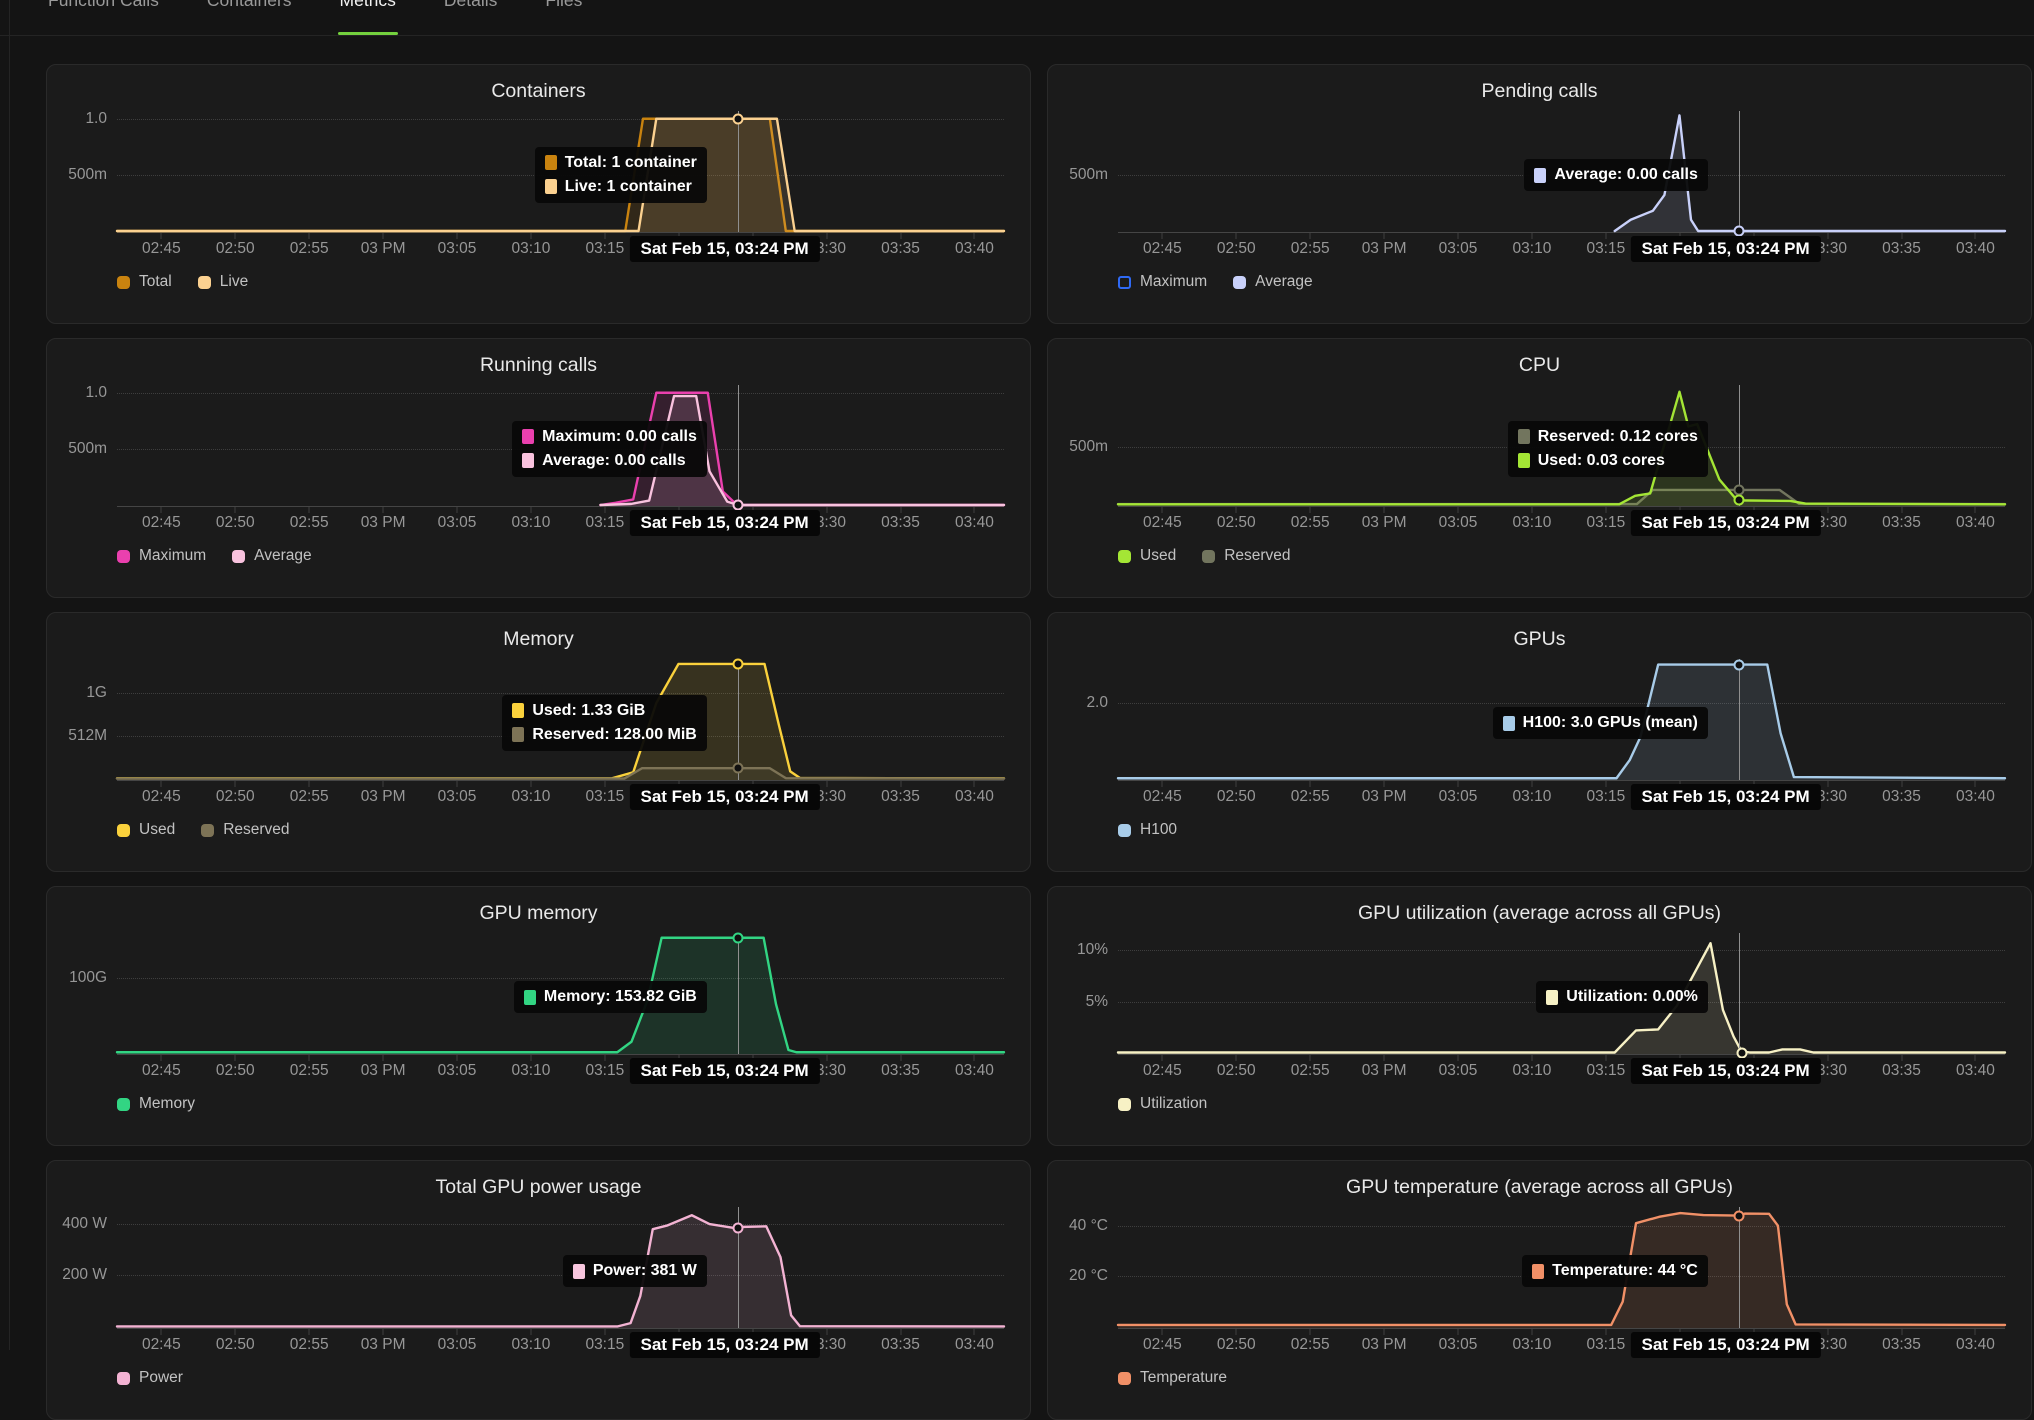 Image resolution: width=2034 pixels, height=1420 pixels. I want to click on legend-label: Total, so click(155, 281).